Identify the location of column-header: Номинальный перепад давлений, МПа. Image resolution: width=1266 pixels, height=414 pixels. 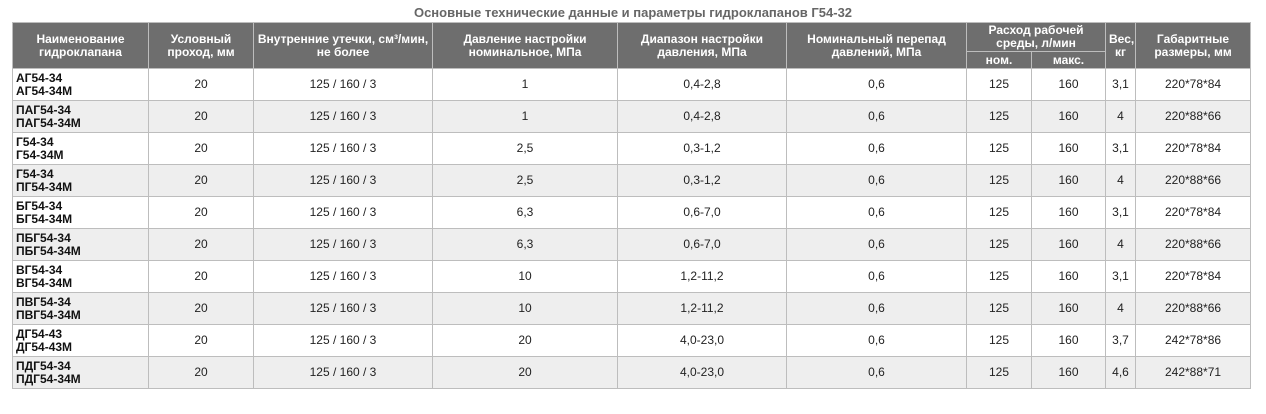
(876, 45).